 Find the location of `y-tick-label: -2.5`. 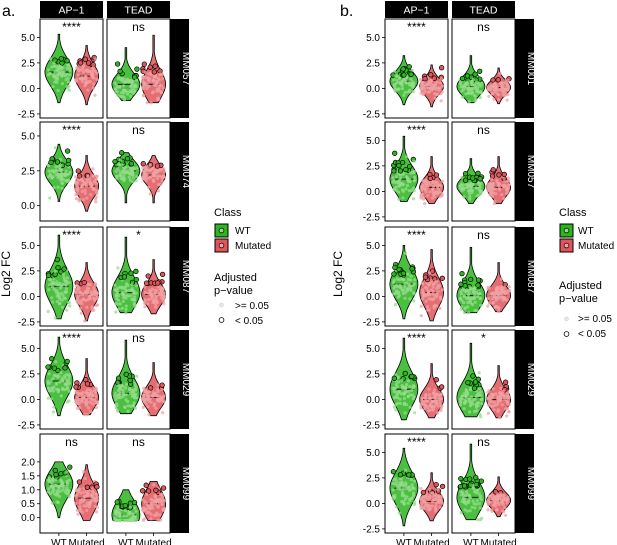

y-tick-label: -2.5 is located at coordinates (27, 425).